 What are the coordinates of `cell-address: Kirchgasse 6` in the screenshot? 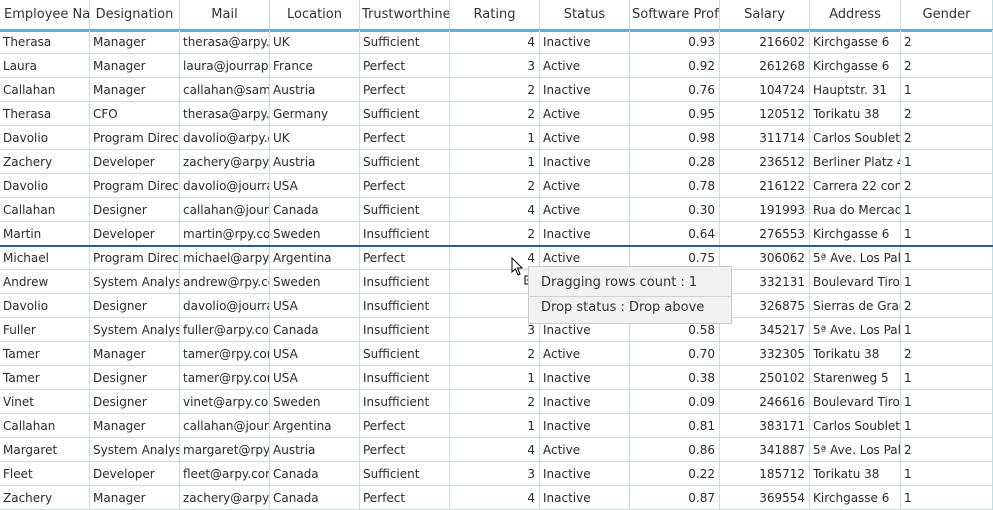 It's located at (855, 234).